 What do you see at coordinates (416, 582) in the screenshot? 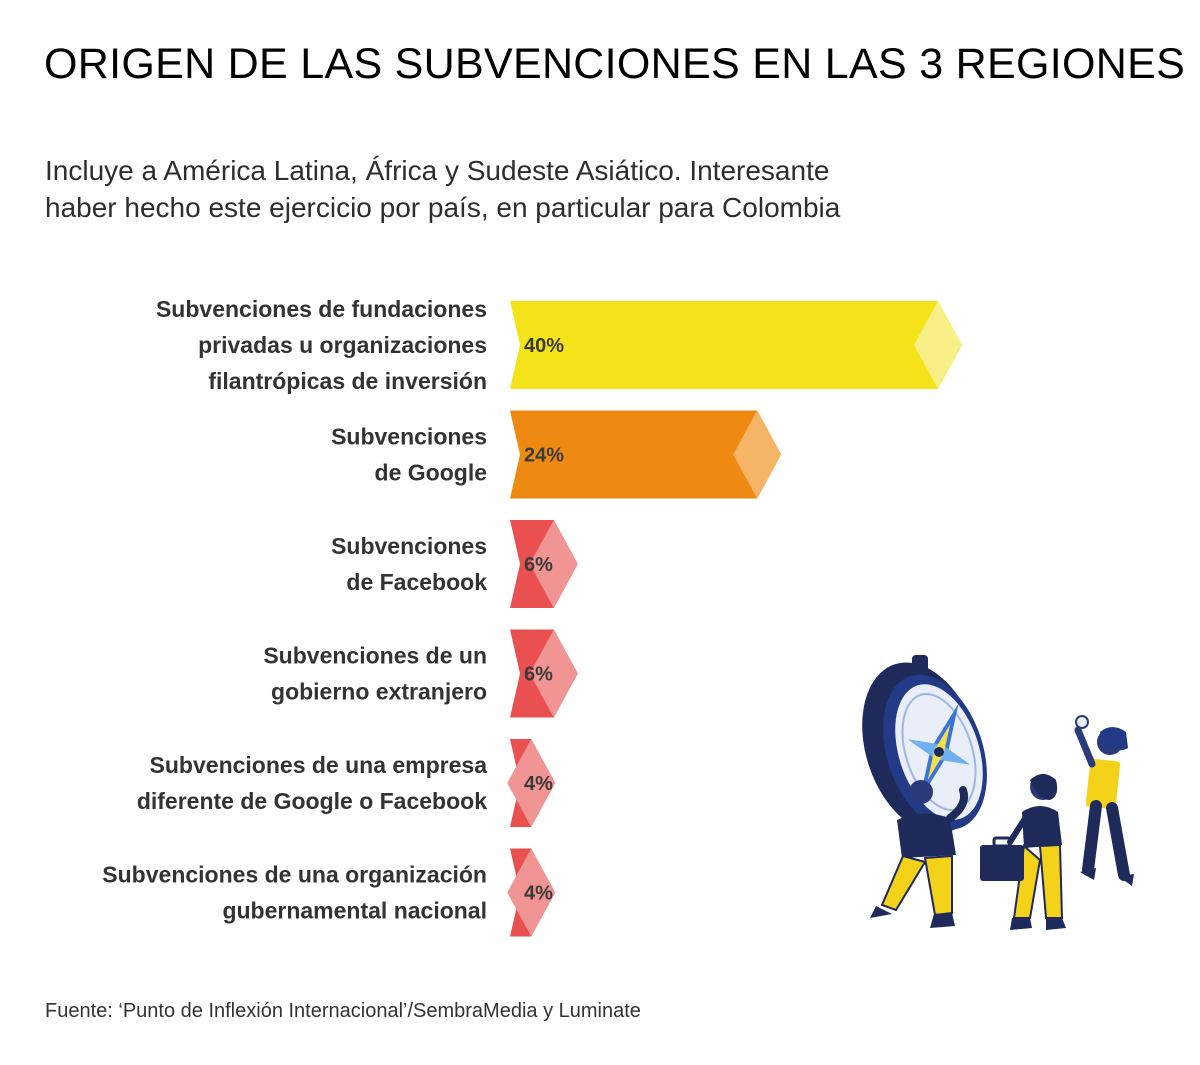
I see `category-label: de Facebook` at bounding box center [416, 582].